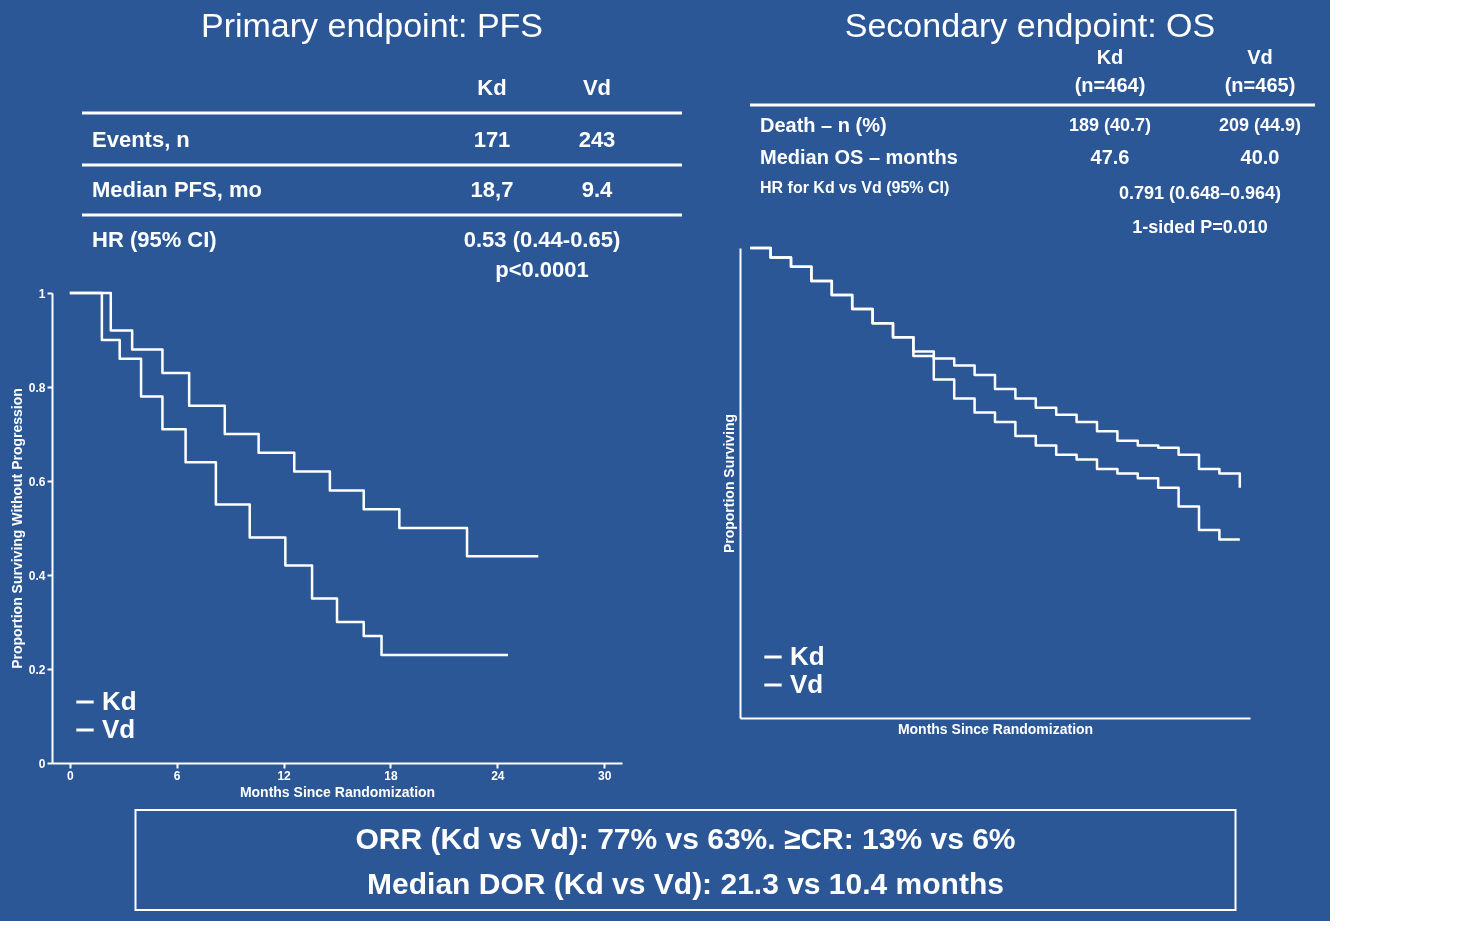 The image size is (1461, 950). Describe the element at coordinates (391, 775) in the screenshot. I see `x-tick-label: 18` at that location.